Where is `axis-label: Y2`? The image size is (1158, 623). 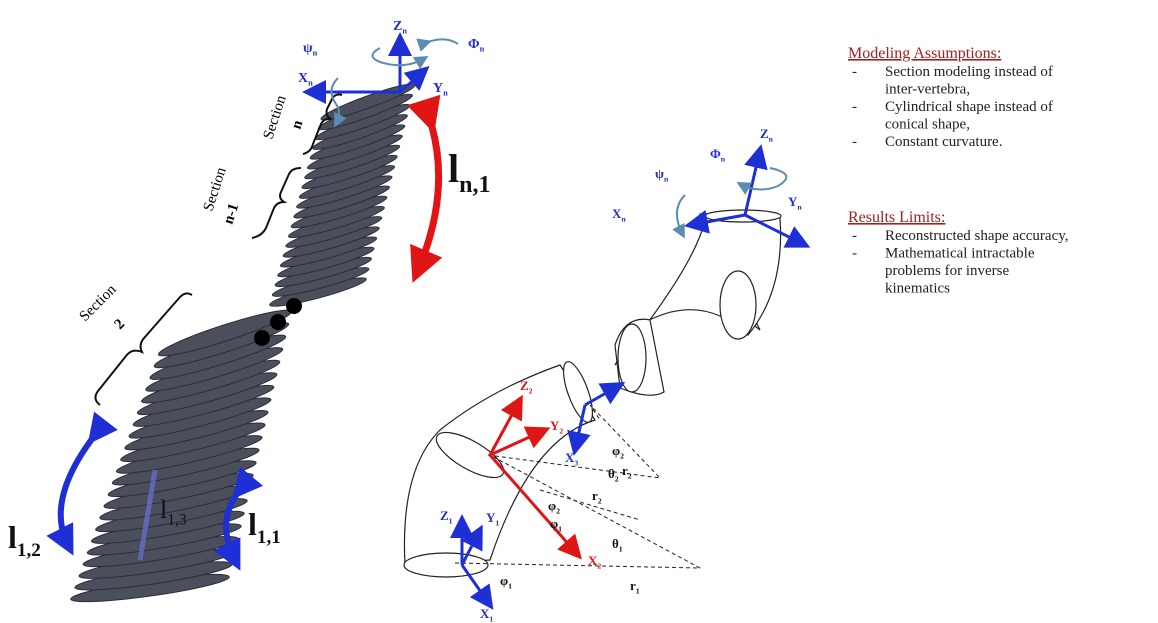 axis-label: Y2 is located at coordinates (556, 426).